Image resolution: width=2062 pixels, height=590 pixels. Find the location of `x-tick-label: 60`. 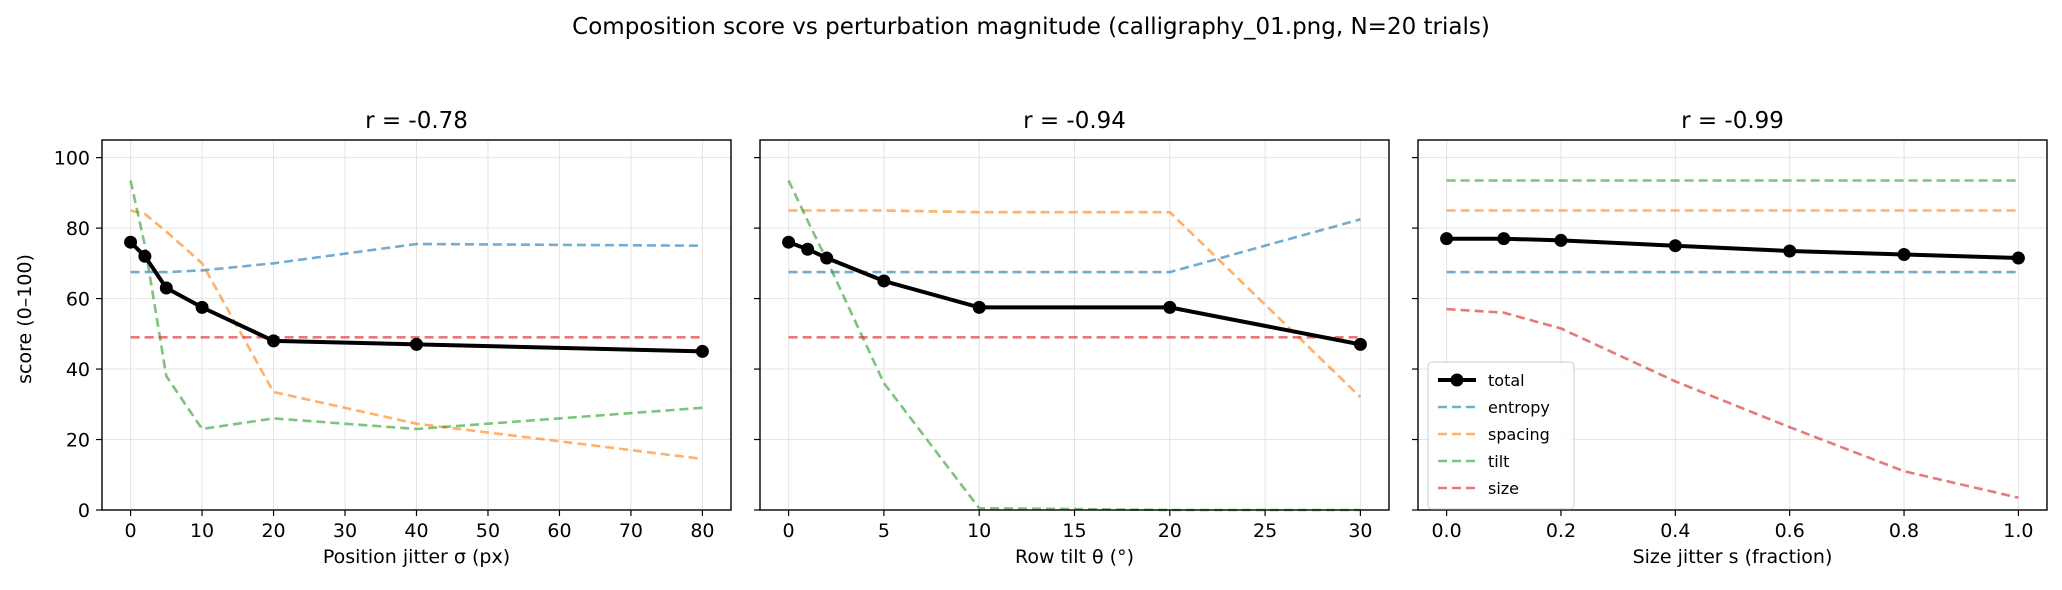

x-tick-label: 60 is located at coordinates (559, 531).